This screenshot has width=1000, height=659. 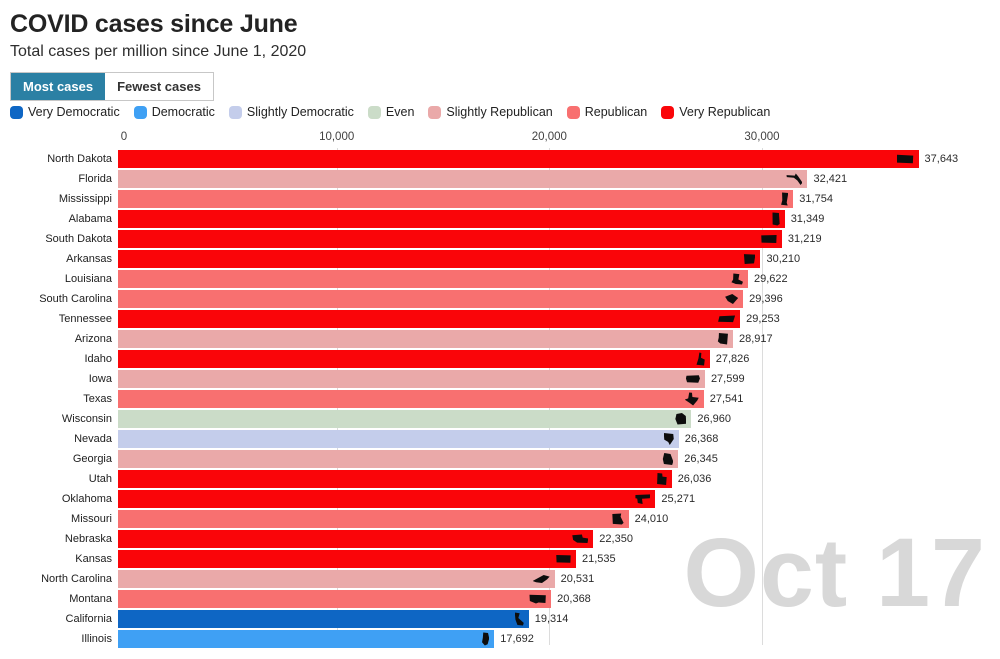 I want to click on legend-item-democratic: Democratic, so click(x=174, y=112).